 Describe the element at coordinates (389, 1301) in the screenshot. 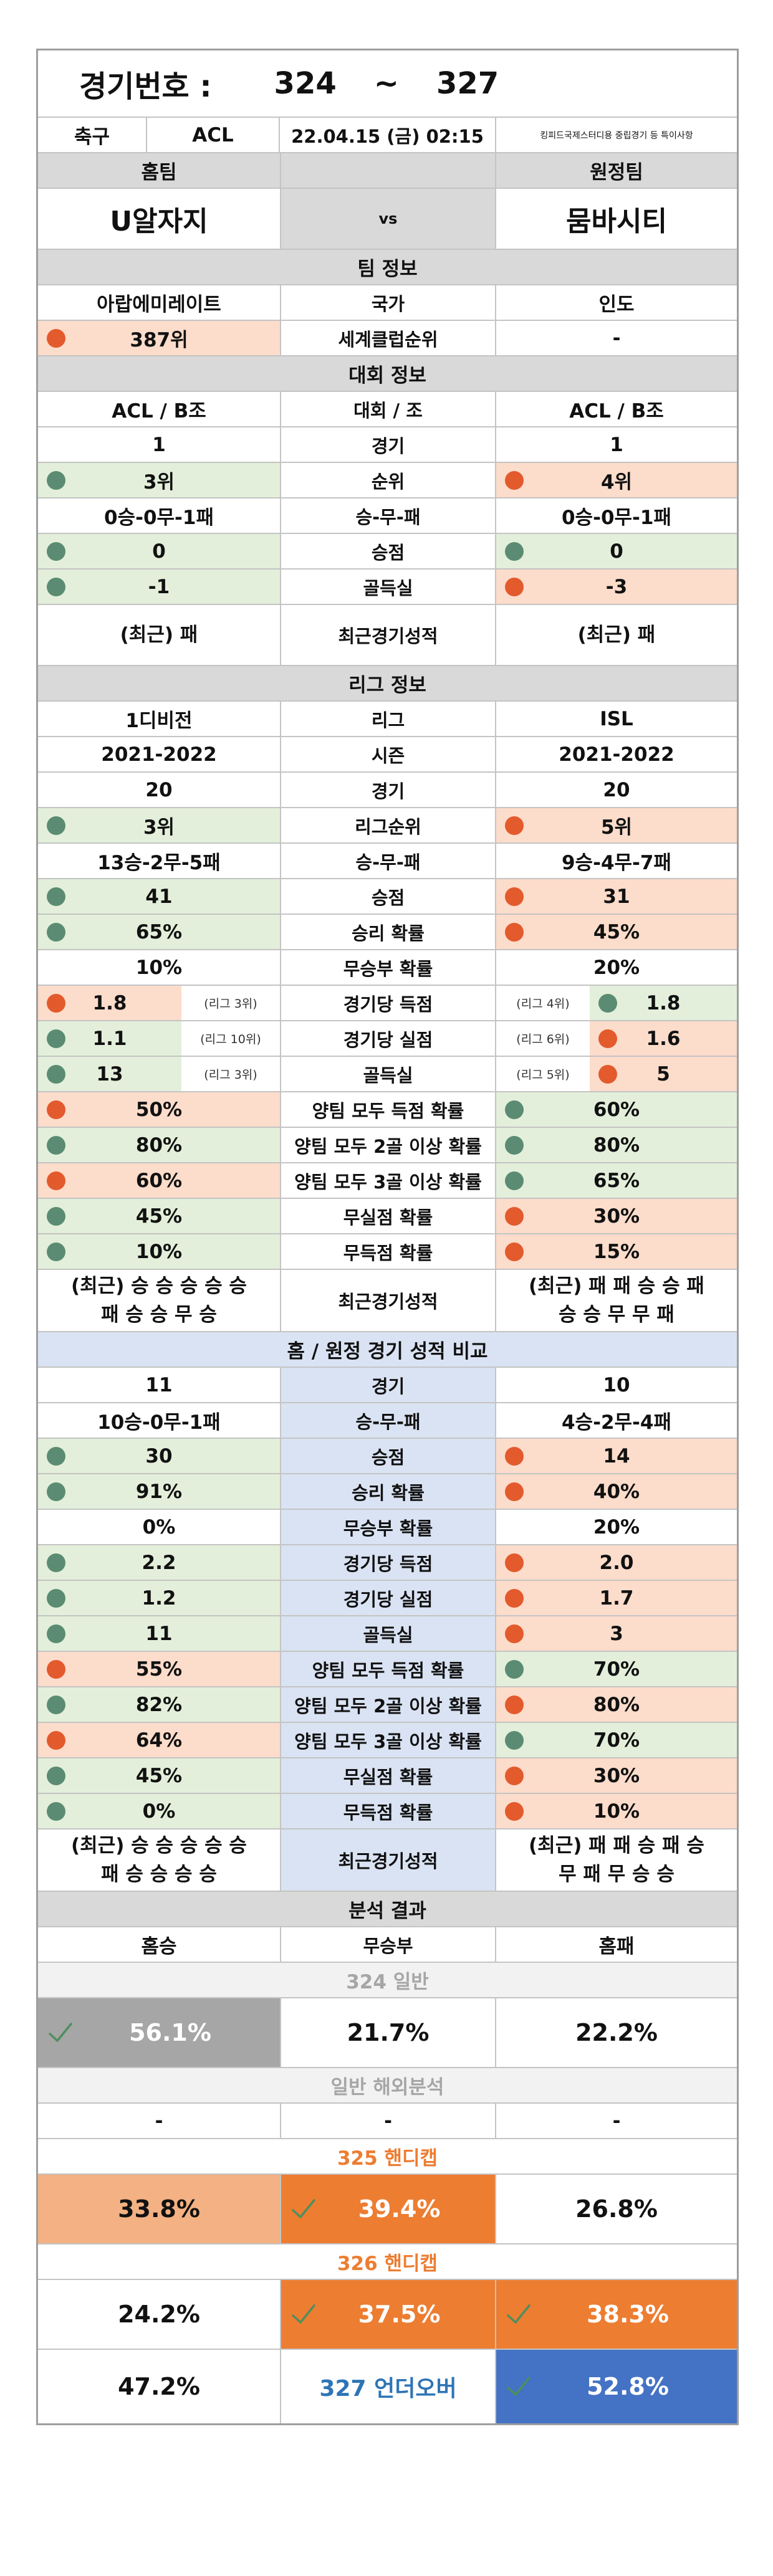

I see `stat-label-cell: 최근경기성적` at that location.